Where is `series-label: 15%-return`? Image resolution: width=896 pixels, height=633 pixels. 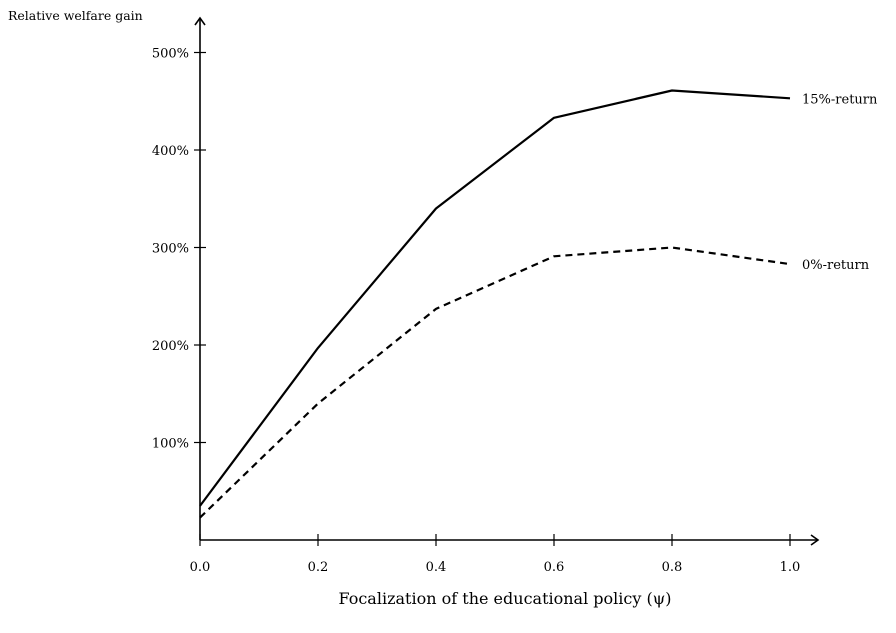 series-label: 15%-return is located at coordinates (840, 99).